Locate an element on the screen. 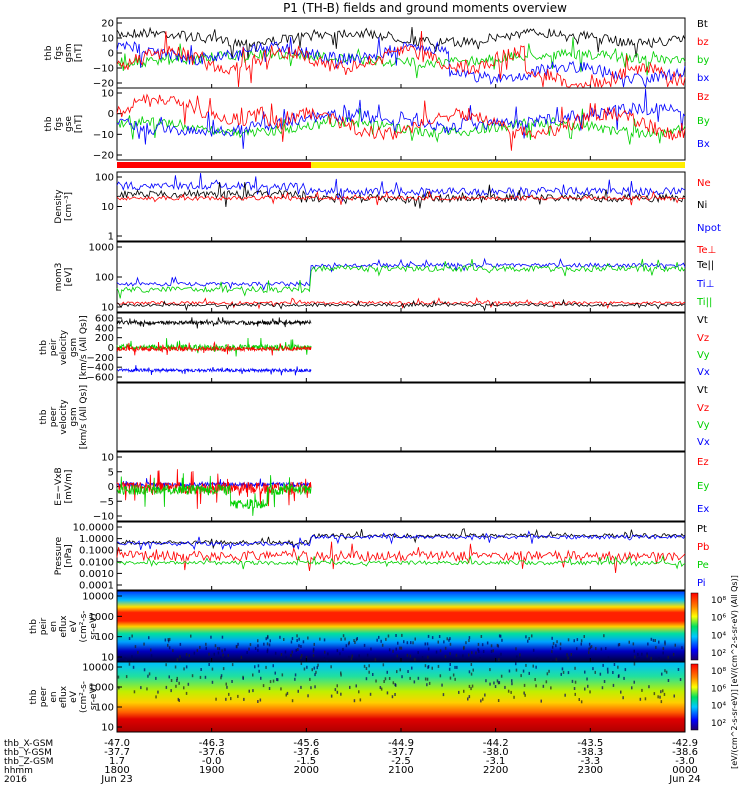 The image size is (750, 800). y-axis-label: [nT] is located at coordinates (79, 124).